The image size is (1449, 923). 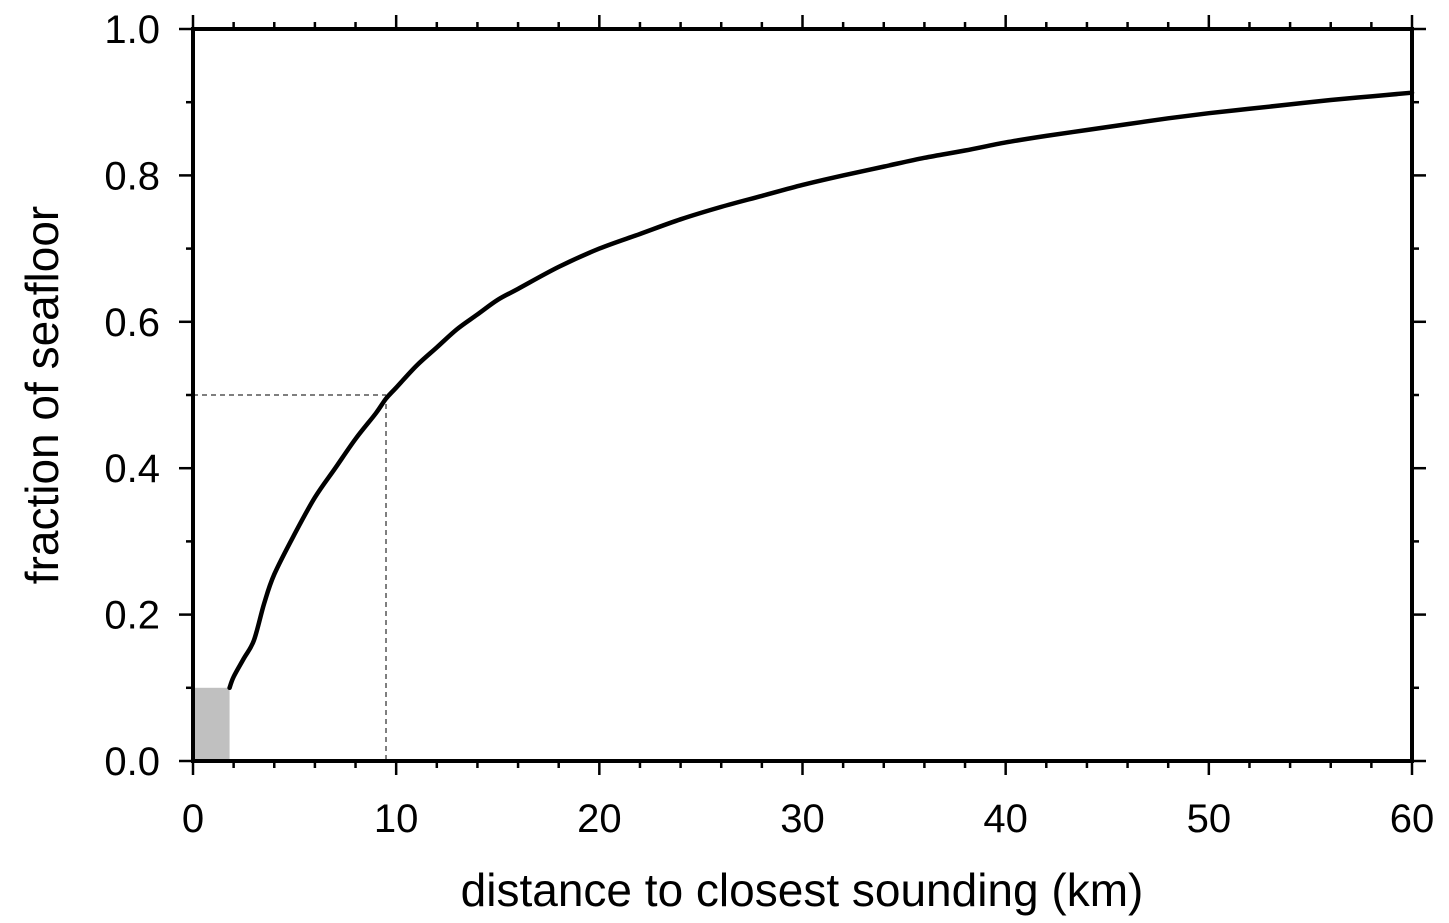 What do you see at coordinates (396, 819) in the screenshot?
I see `x-tick-label: 10` at bounding box center [396, 819].